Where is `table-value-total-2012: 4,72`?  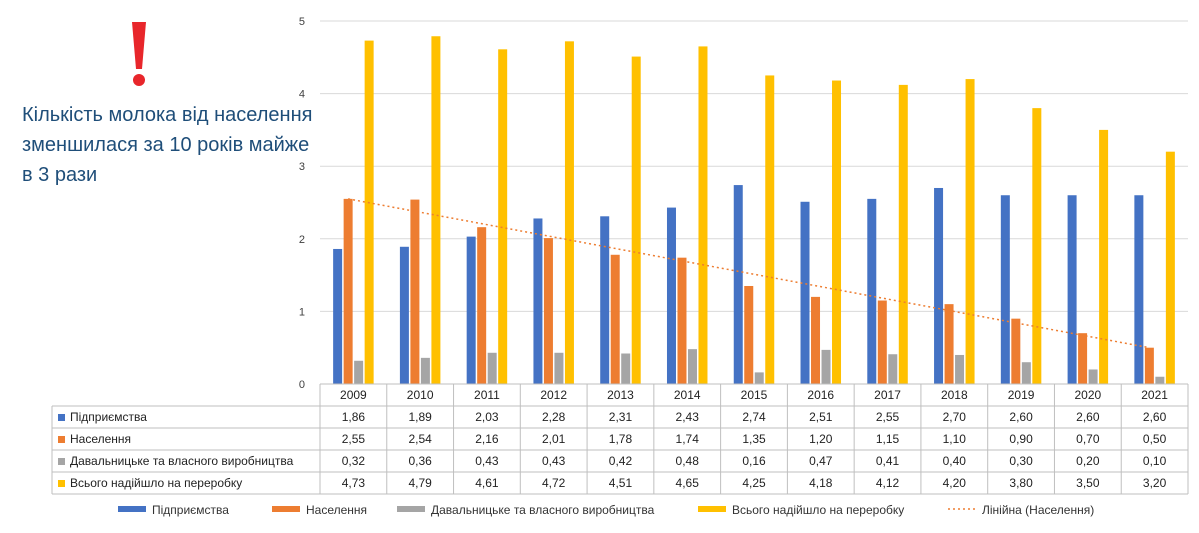
table-value-total-2012: 4,72 is located at coordinates (554, 483).